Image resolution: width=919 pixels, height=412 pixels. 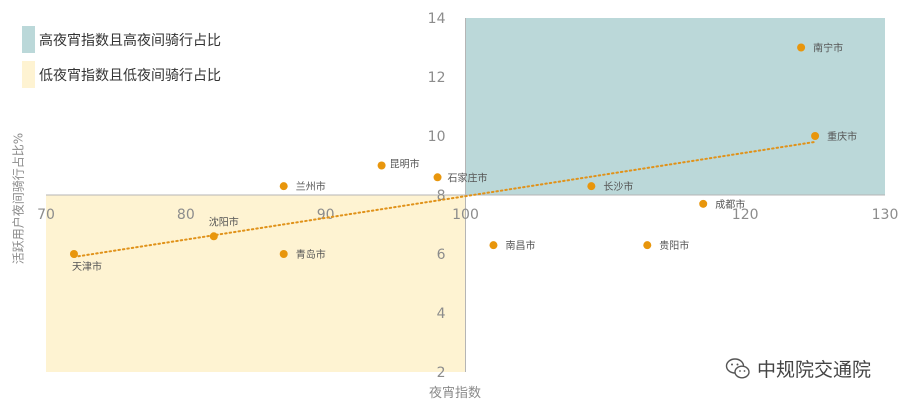 I want to click on legend-label-low: 低夜宵指数且低夜间骑行占比, so click(x=130, y=75).